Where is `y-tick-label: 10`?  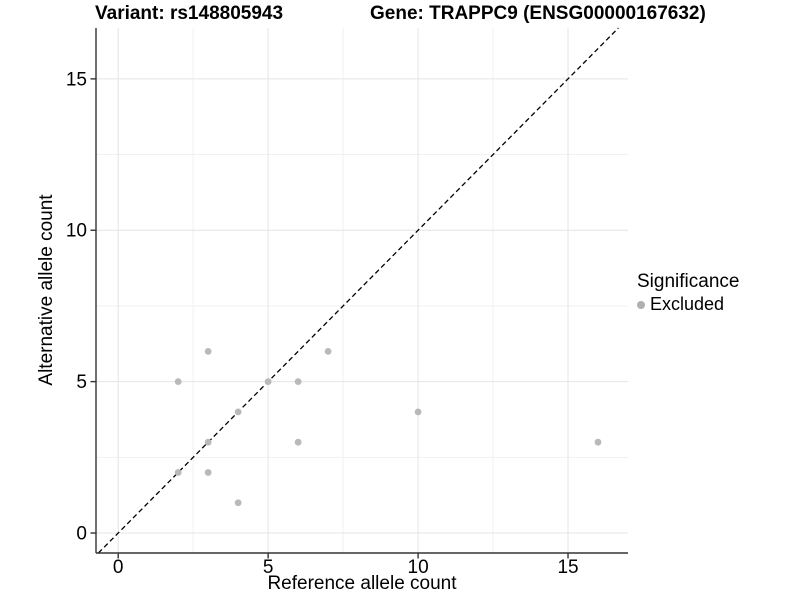
y-tick-label: 10 is located at coordinates (76, 231).